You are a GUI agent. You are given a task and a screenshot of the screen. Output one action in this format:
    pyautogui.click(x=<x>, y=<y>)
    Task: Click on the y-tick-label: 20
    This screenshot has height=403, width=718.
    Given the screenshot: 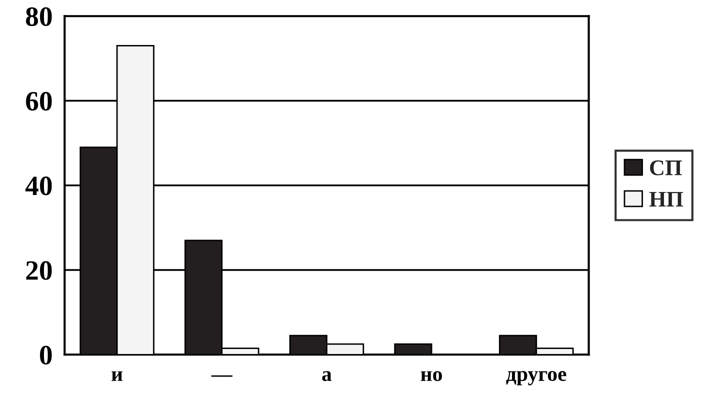 What is the action you would take?
    pyautogui.click(x=39, y=270)
    